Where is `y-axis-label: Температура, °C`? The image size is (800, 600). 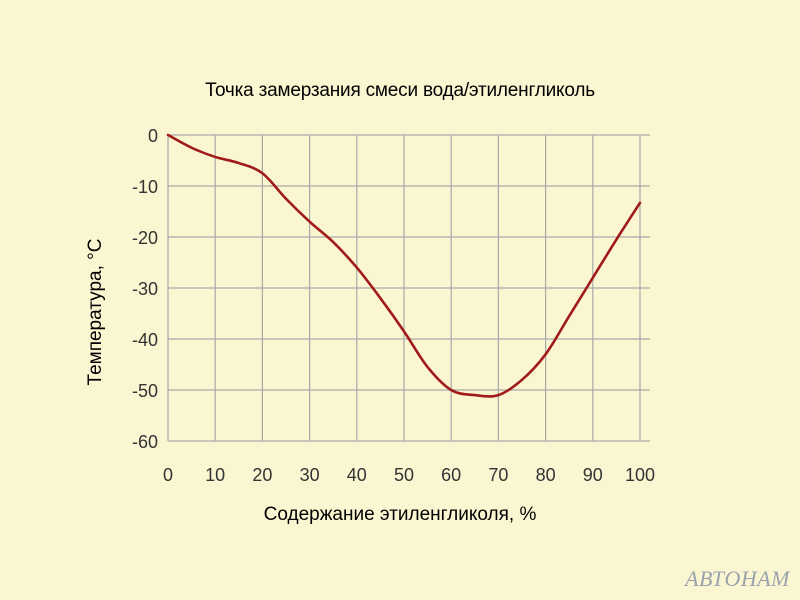 y-axis-label: Температура, °C is located at coordinates (95, 312).